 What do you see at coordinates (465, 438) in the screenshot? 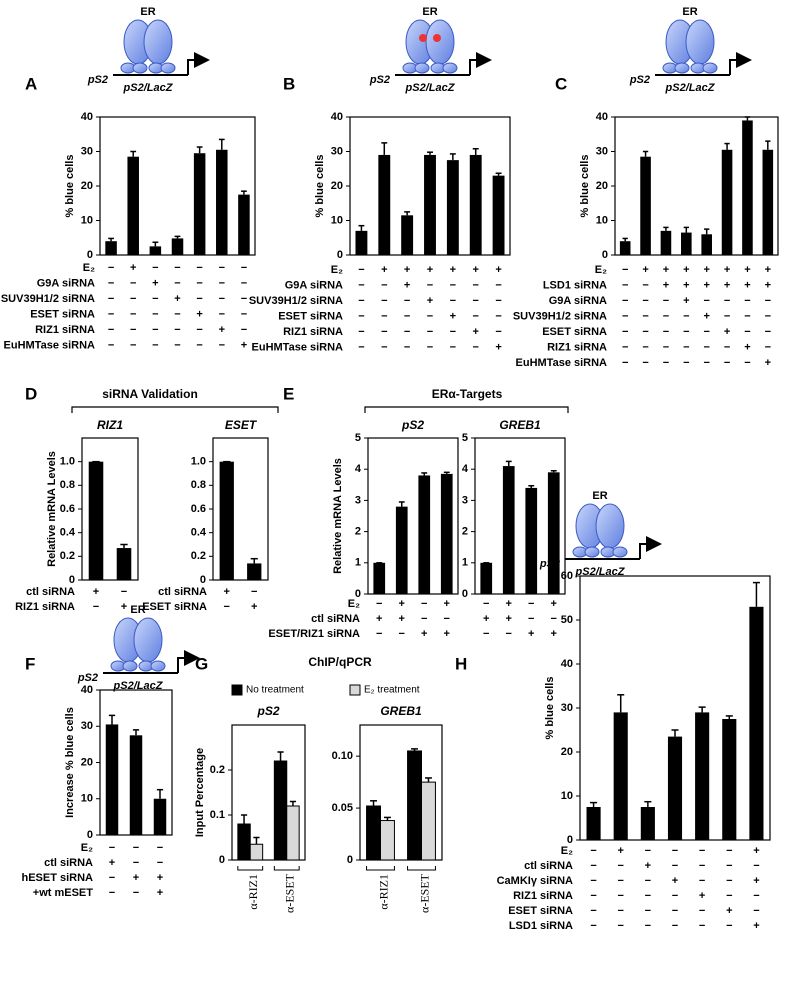
I see `y-tick-label: 5` at bounding box center [465, 438].